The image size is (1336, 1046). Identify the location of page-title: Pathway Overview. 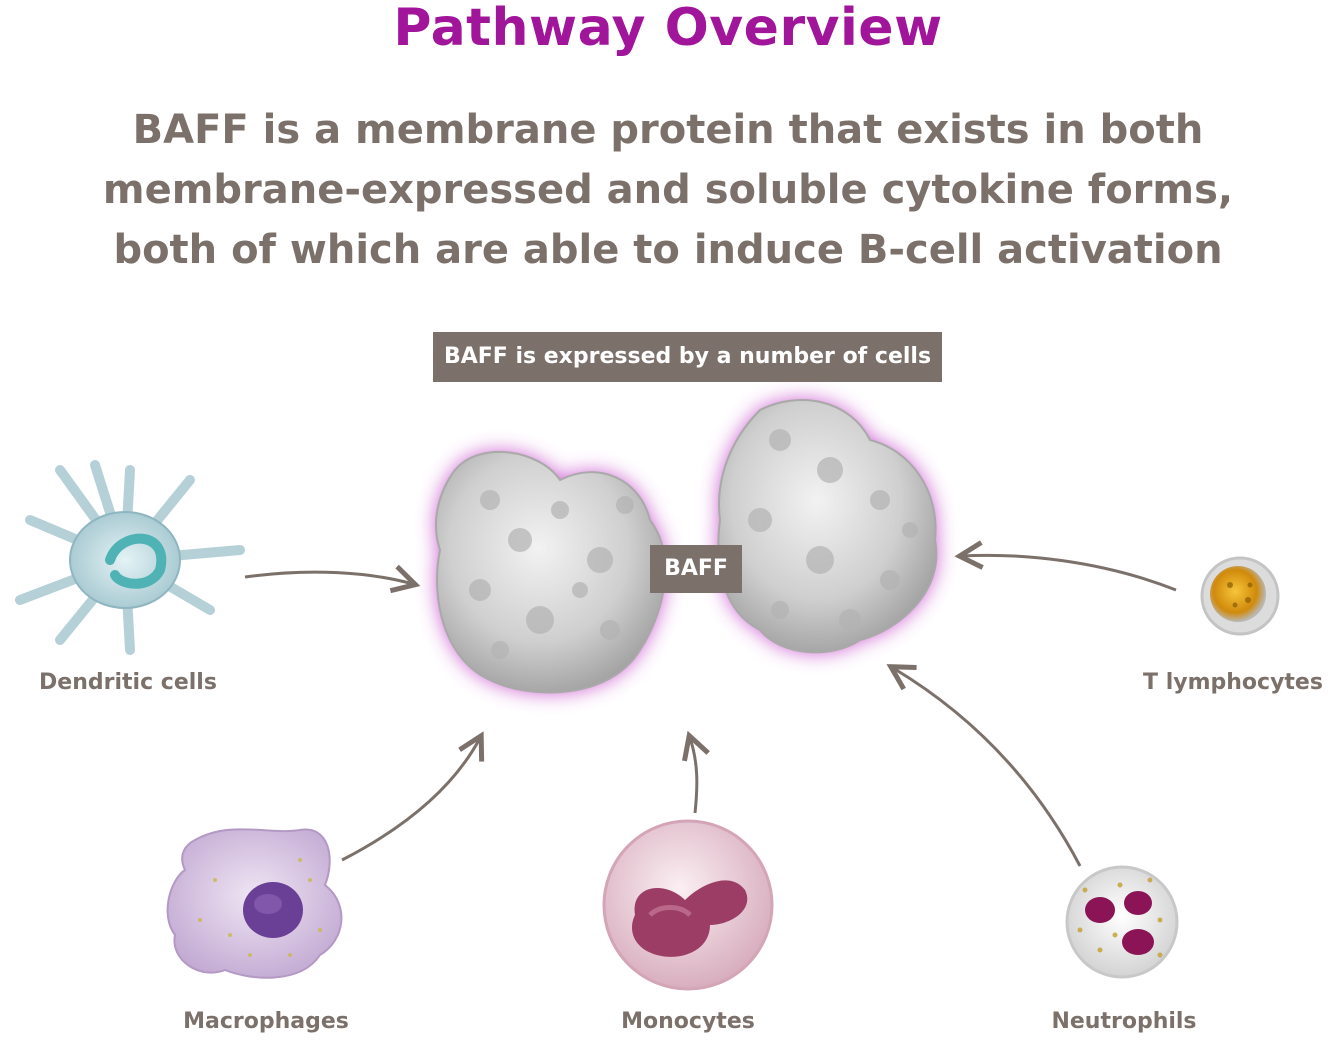
(668, 29).